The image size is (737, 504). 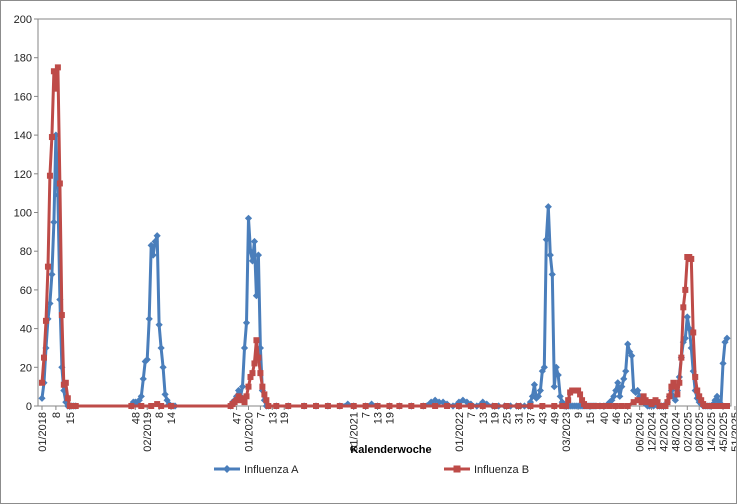 What do you see at coordinates (629, 418) in the screenshot?
I see `x-tick-label: 52` at bounding box center [629, 418].